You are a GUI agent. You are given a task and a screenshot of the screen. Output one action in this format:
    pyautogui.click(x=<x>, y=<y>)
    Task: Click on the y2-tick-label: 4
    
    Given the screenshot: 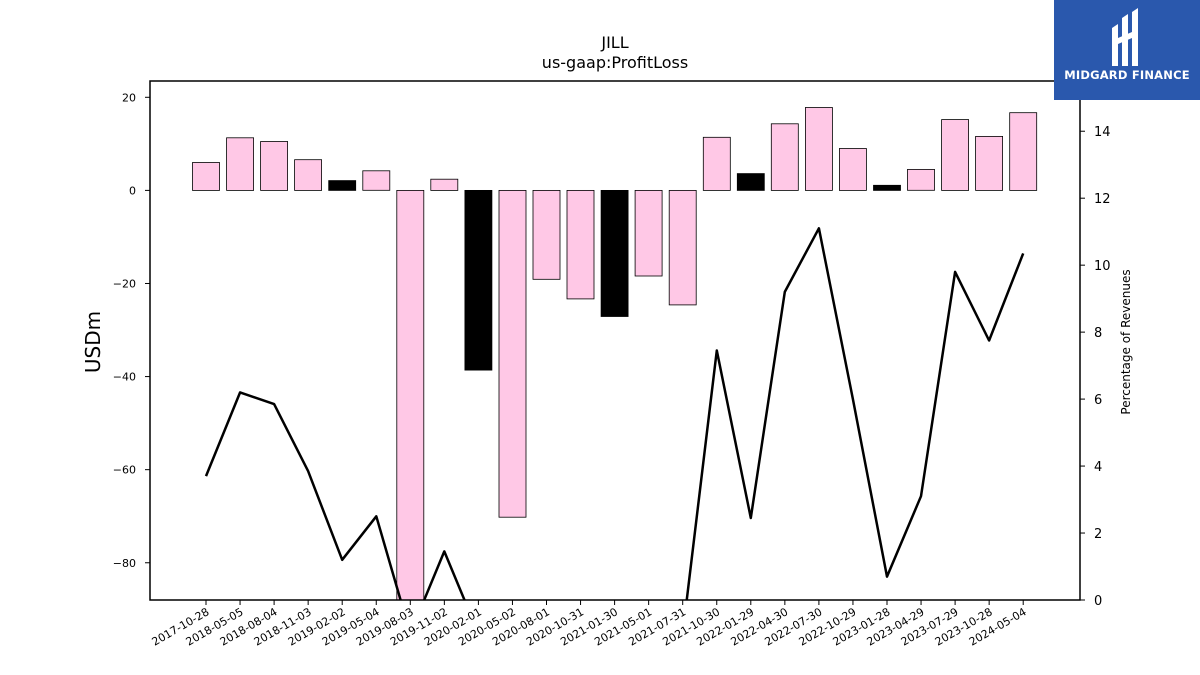 What is the action you would take?
    pyautogui.click(x=1098, y=467)
    